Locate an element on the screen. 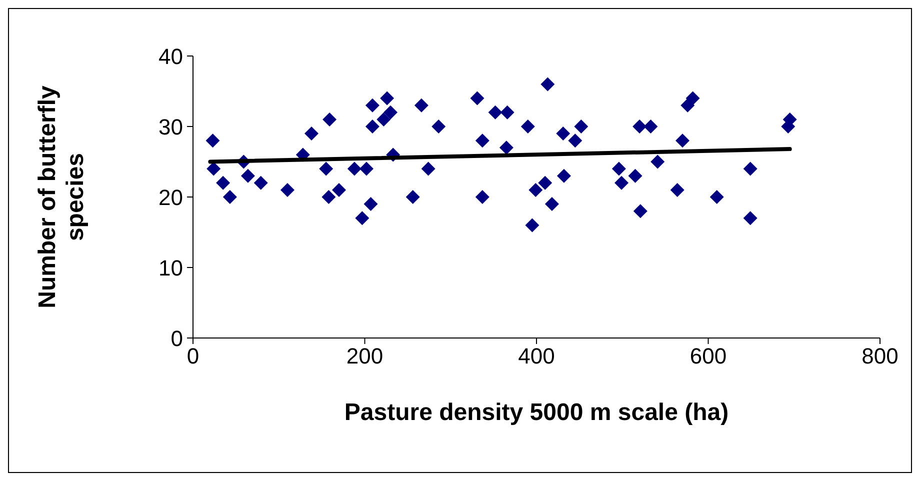 The image size is (920, 481). y-tick-label: 40 is located at coordinates (170, 56).